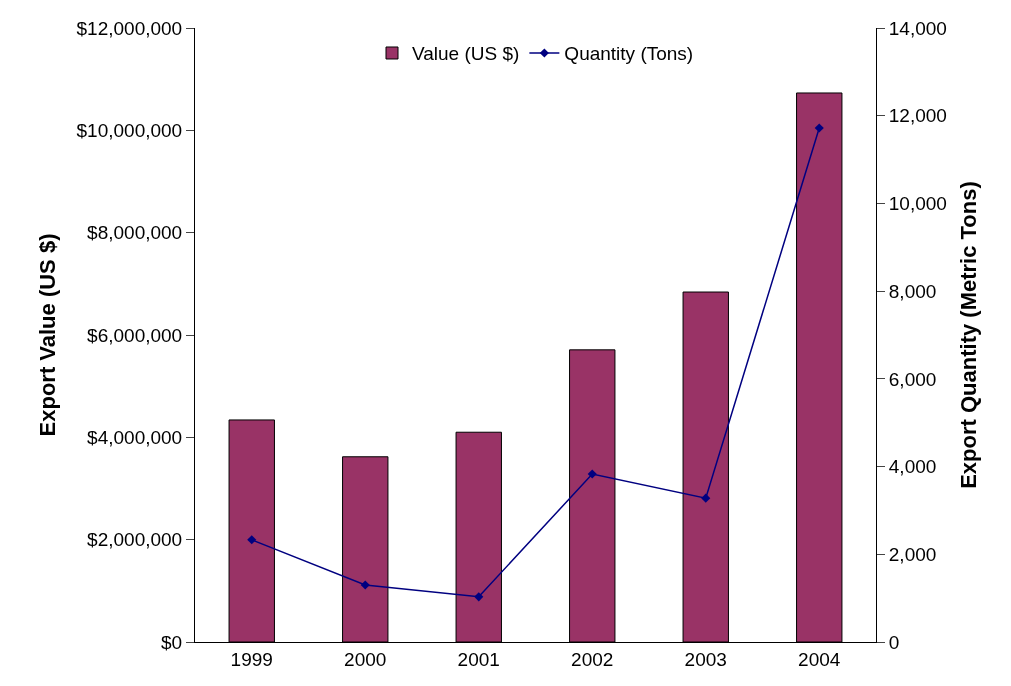  Describe the element at coordinates (592, 659) in the screenshot. I see `x-tick-label: 2002` at that location.